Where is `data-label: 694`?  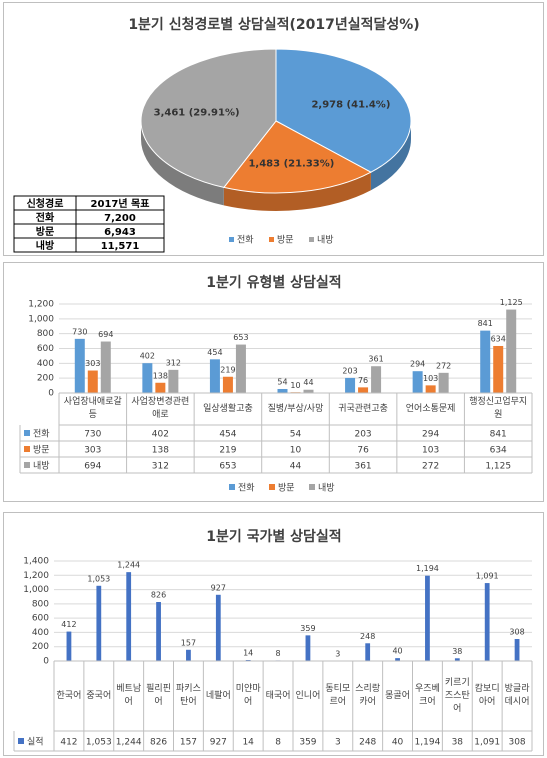 data-label: 694 is located at coordinates (105, 334).